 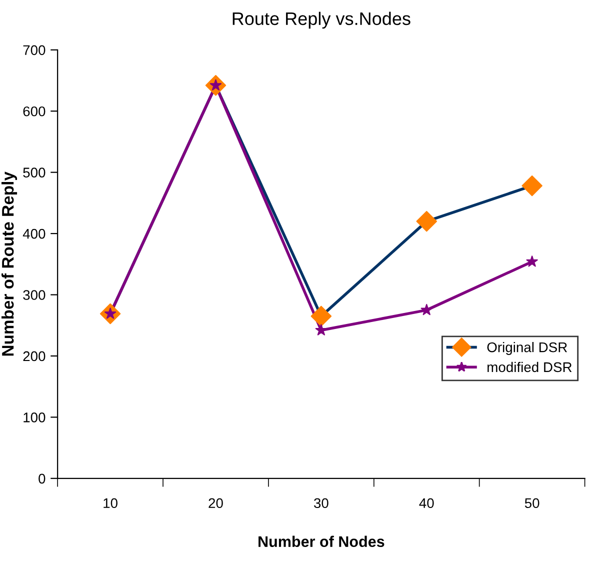 What do you see at coordinates (34, 50) in the screenshot?
I see `y-tick-label: 700` at bounding box center [34, 50].